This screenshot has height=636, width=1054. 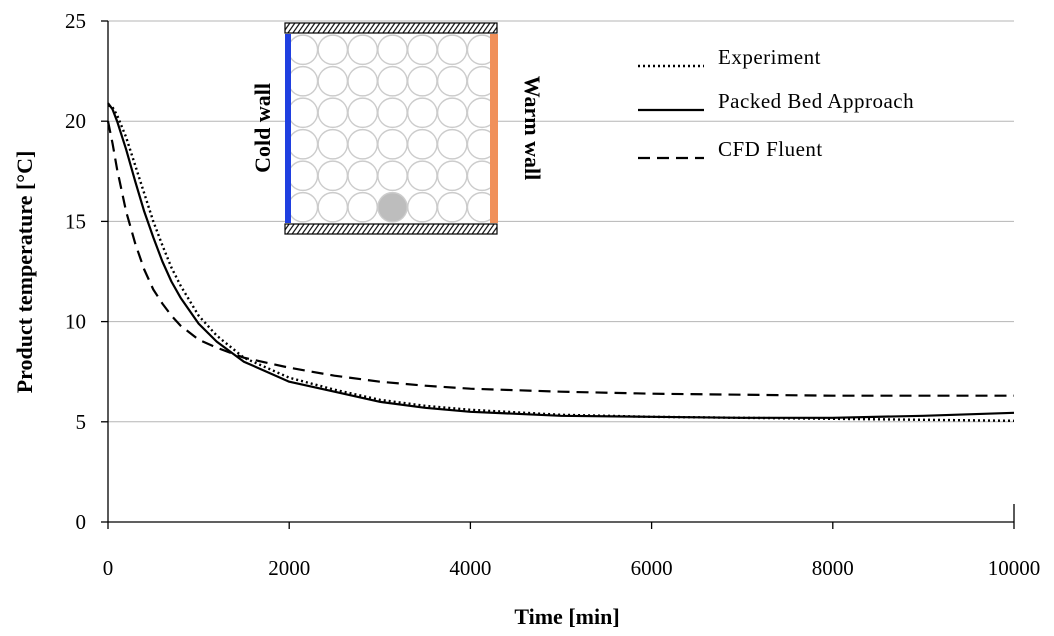 I want to click on y-tick-label: 5, so click(x=81, y=422).